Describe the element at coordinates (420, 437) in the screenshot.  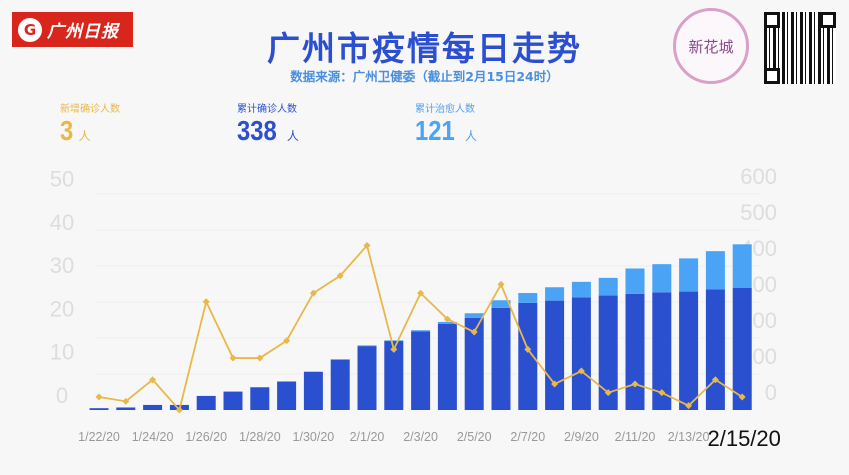
I see `x-axis-tick: 2/3/20` at that location.